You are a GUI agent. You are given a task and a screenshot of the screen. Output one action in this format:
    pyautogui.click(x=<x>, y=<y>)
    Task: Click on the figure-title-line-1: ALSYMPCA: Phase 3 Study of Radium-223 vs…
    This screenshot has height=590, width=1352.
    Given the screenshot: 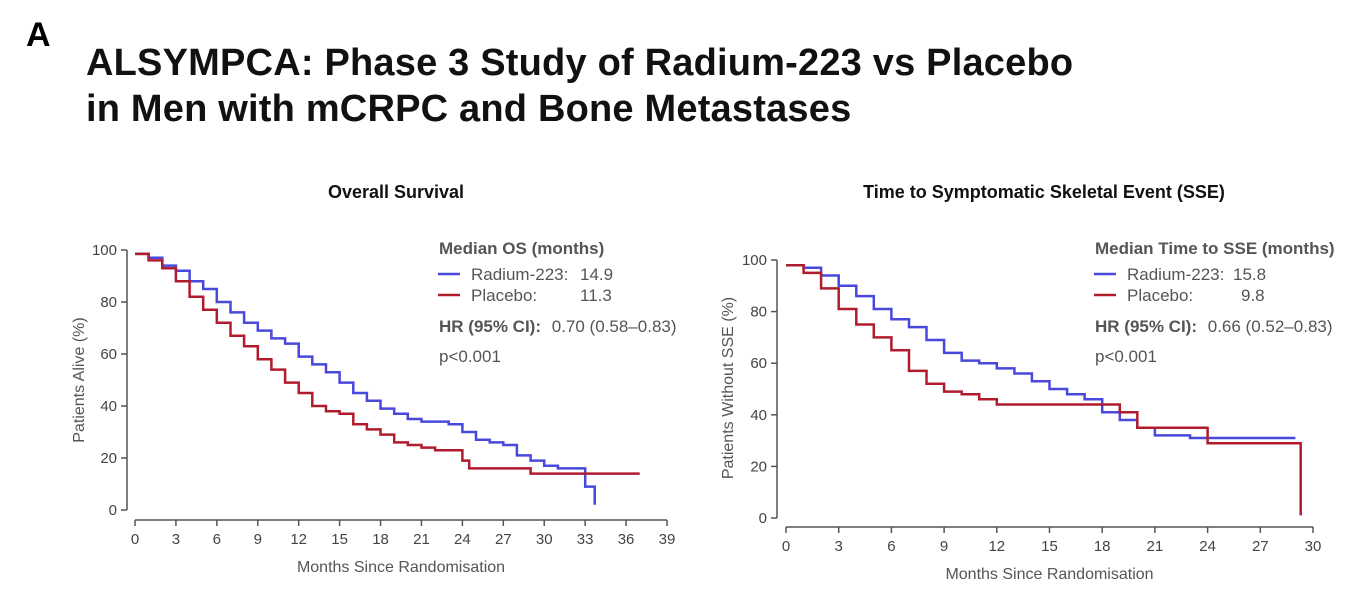 What is the action you would take?
    pyautogui.click(x=580, y=63)
    